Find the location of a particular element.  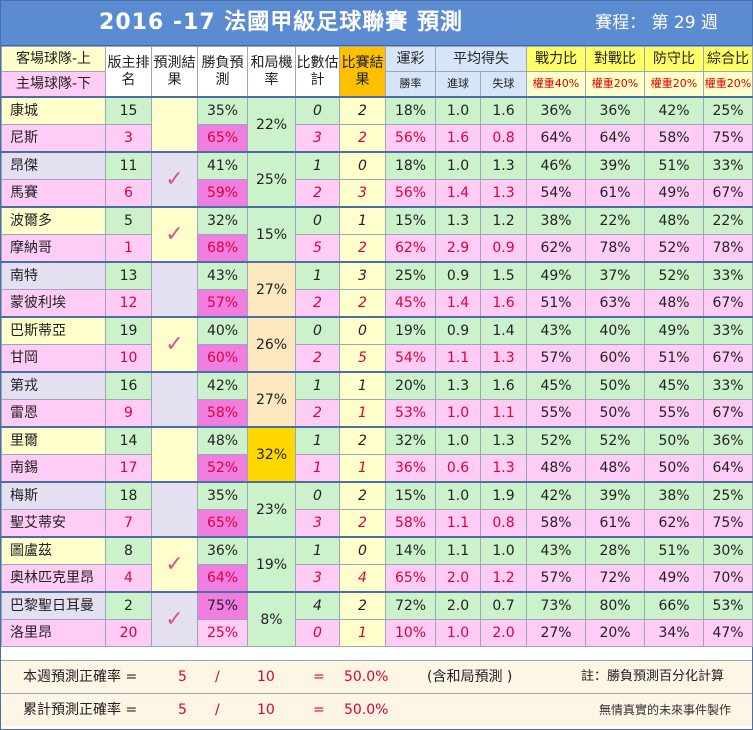

win-loss-pred: 42% is located at coordinates (222, 385).